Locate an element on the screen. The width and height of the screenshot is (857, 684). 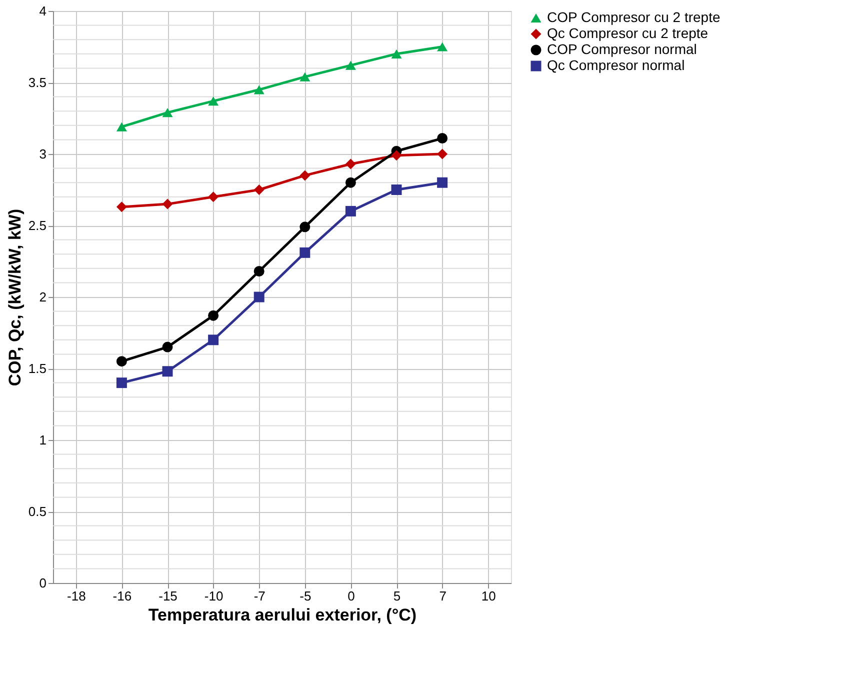
y-tick-label: 0 is located at coordinates (42, 583).